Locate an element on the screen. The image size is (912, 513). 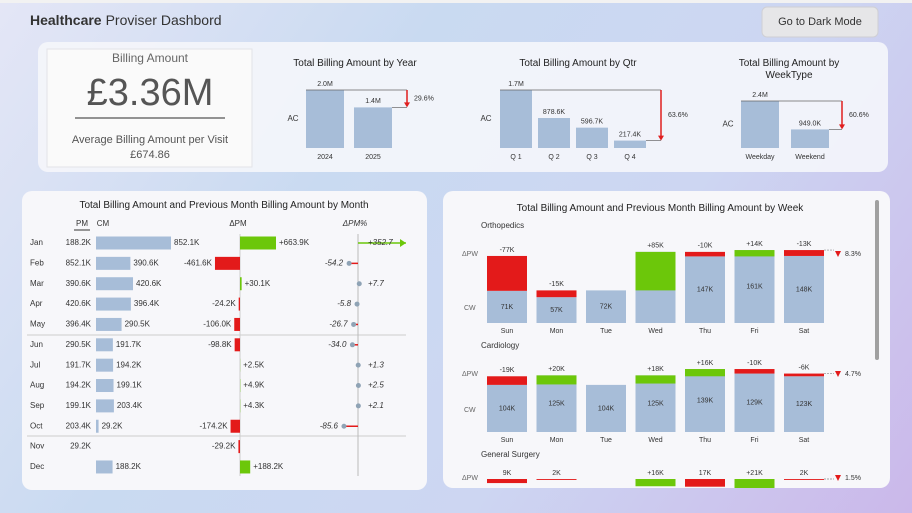
pct-overflow-arrow is located at coordinates (403, 243).